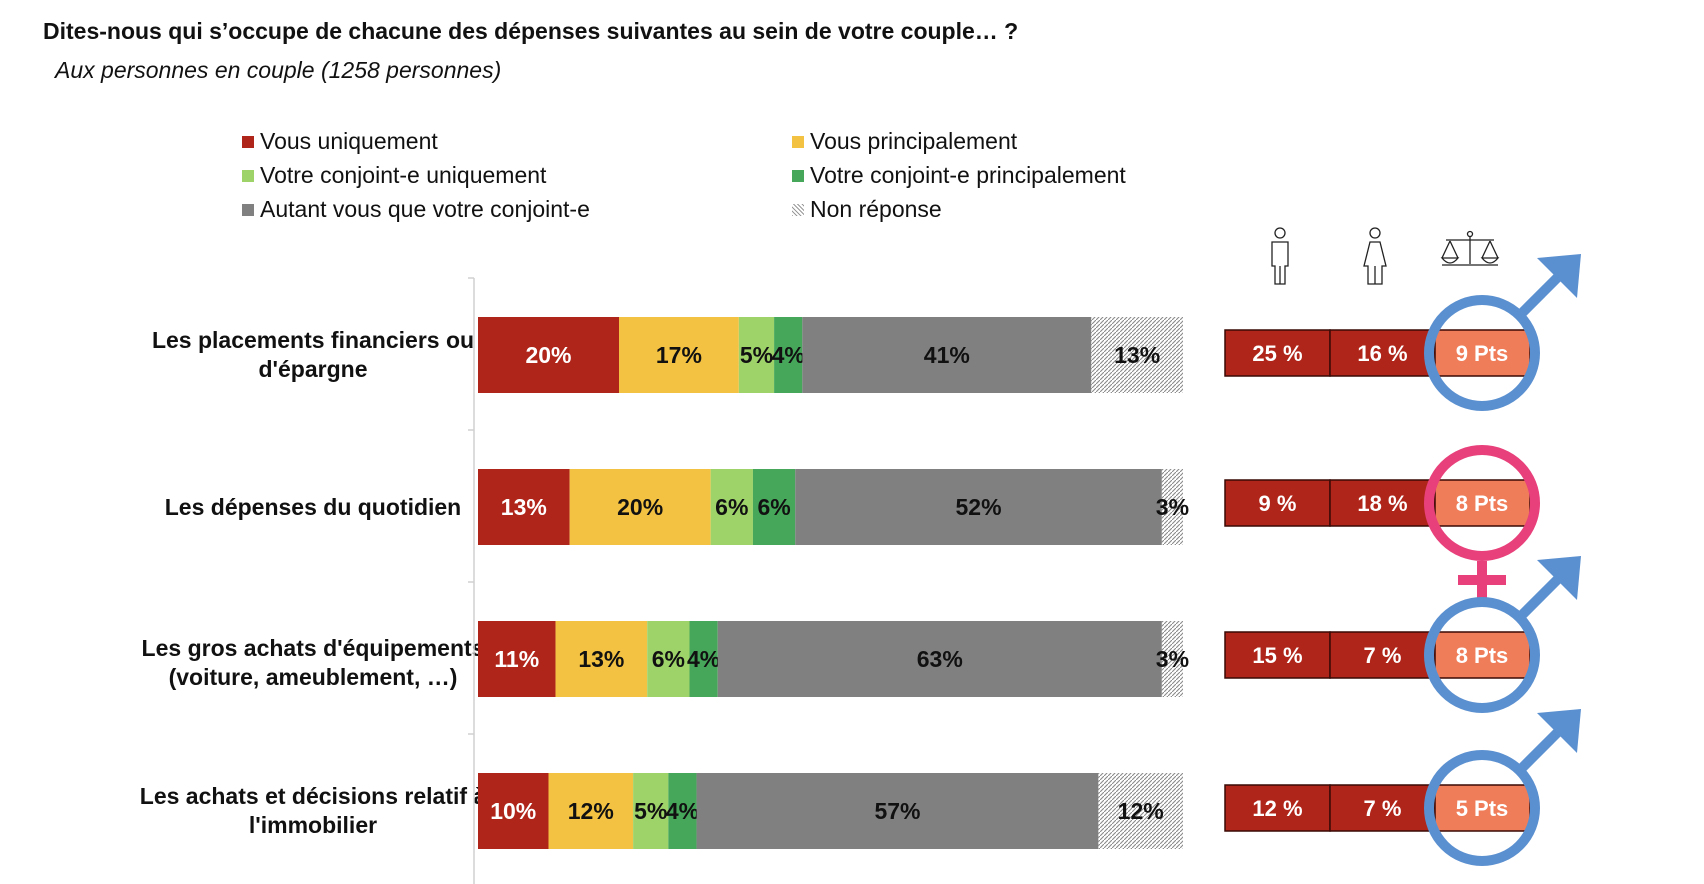  I want to click on side-value-men: 12 %, so click(1277, 808).